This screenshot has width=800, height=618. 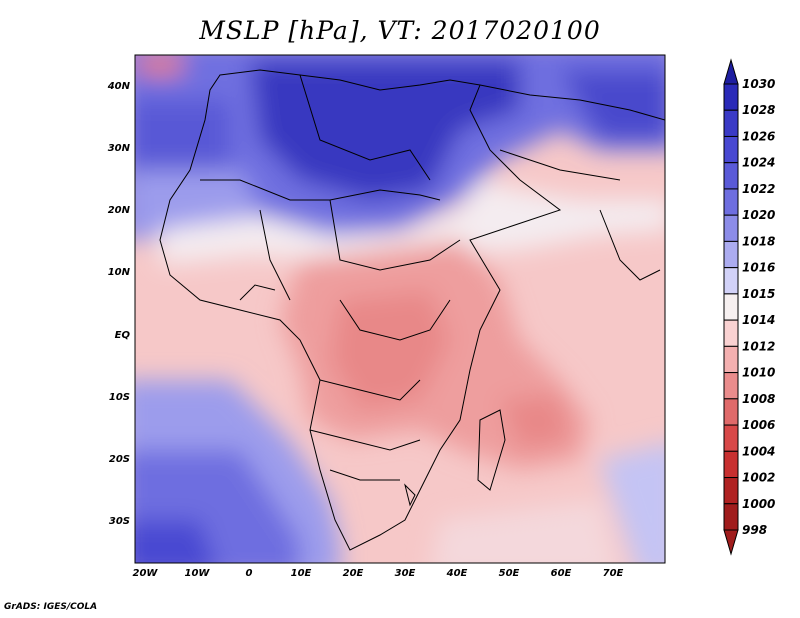 I want to click on colorbar-label: 1002, so click(x=758, y=478).